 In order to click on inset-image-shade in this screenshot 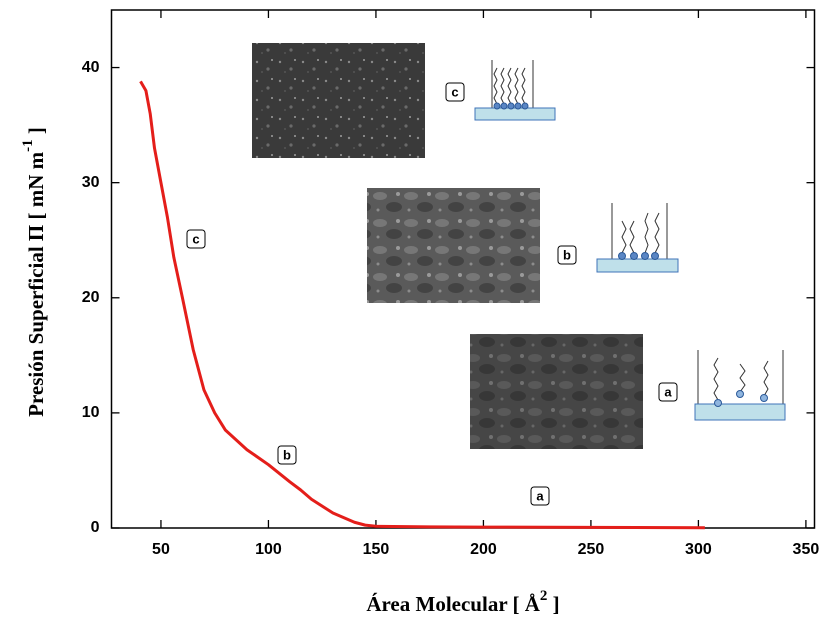, I will do `click(556, 391)`.